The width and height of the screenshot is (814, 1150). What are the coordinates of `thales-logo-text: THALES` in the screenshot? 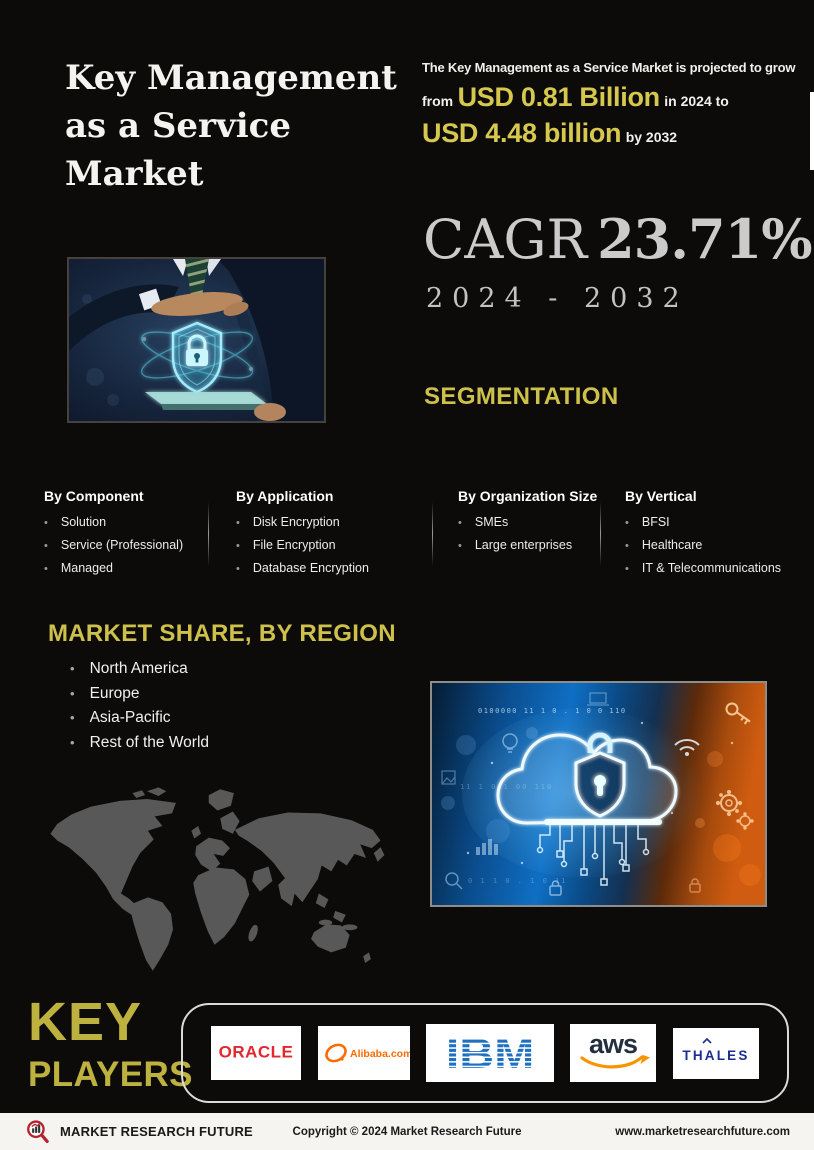 It's located at (715, 1055).